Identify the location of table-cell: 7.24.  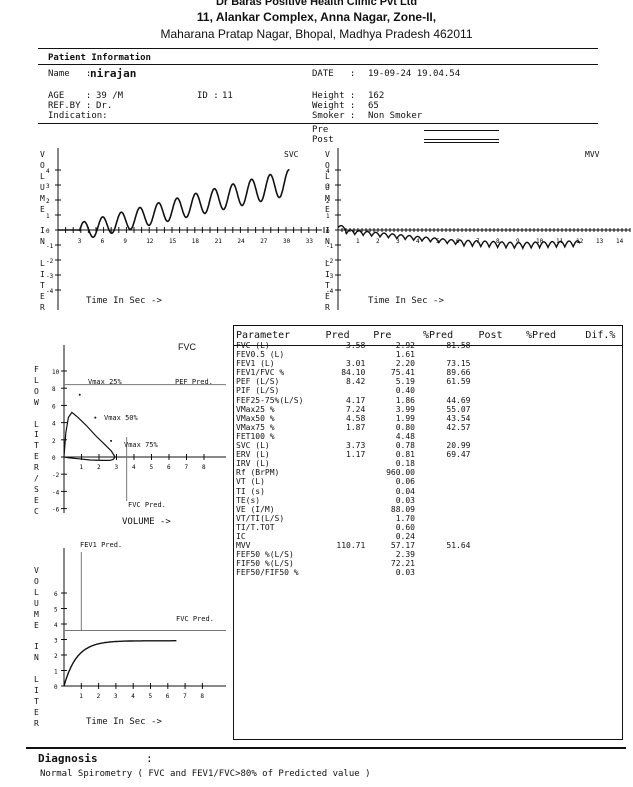
(356, 409).